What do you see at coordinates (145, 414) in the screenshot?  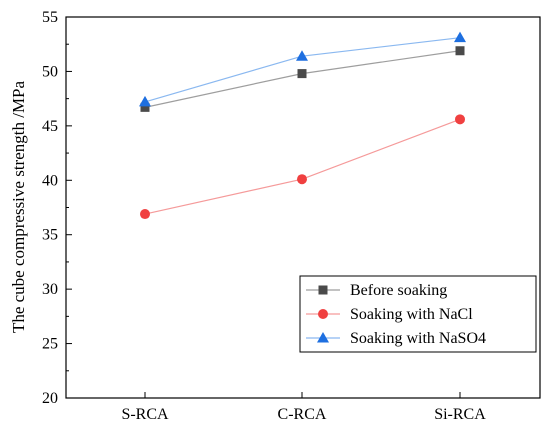 I see `x-tick-label: S-RCA` at bounding box center [145, 414].